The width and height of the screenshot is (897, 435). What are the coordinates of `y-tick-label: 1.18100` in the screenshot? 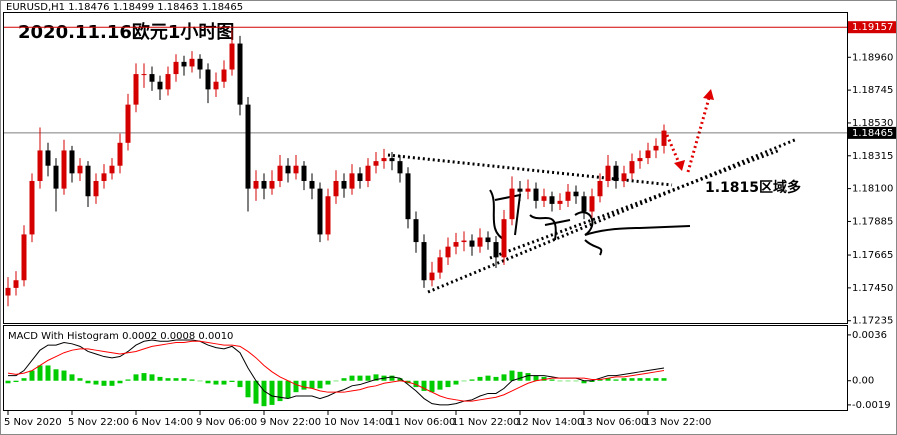 It's located at (872, 189).